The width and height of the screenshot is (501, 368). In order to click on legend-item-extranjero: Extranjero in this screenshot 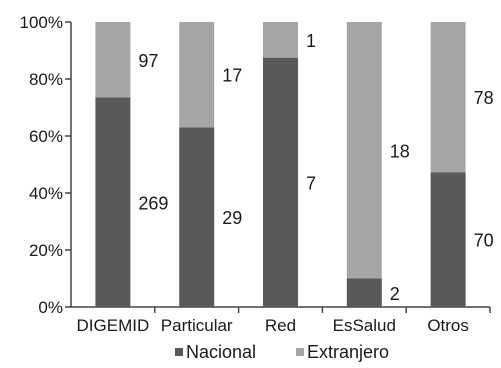, I will do `click(342, 352)`.